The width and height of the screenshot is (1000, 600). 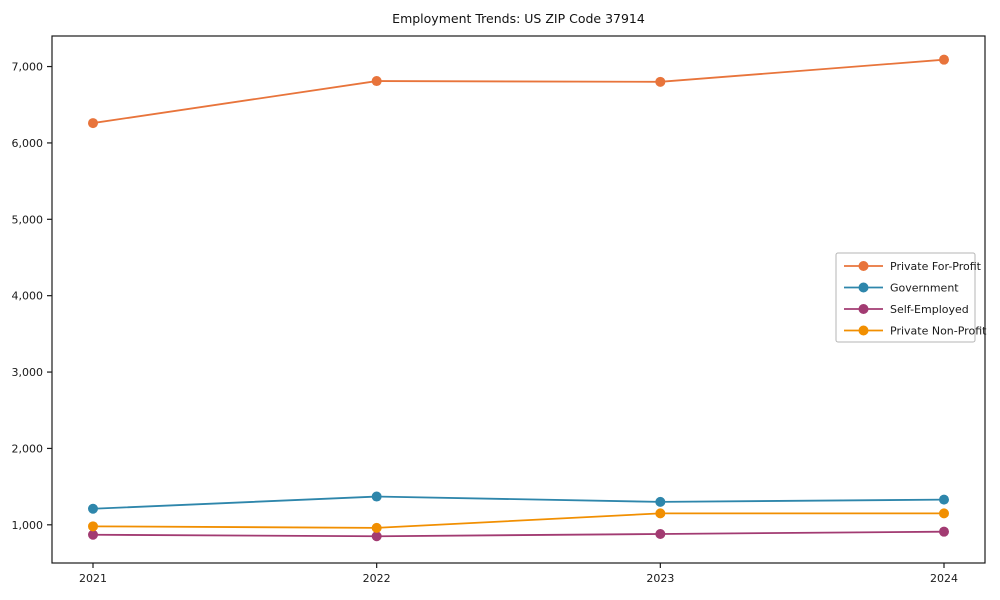 What do you see at coordinates (518, 534) in the screenshot?
I see `series-line-self-employed` at bounding box center [518, 534].